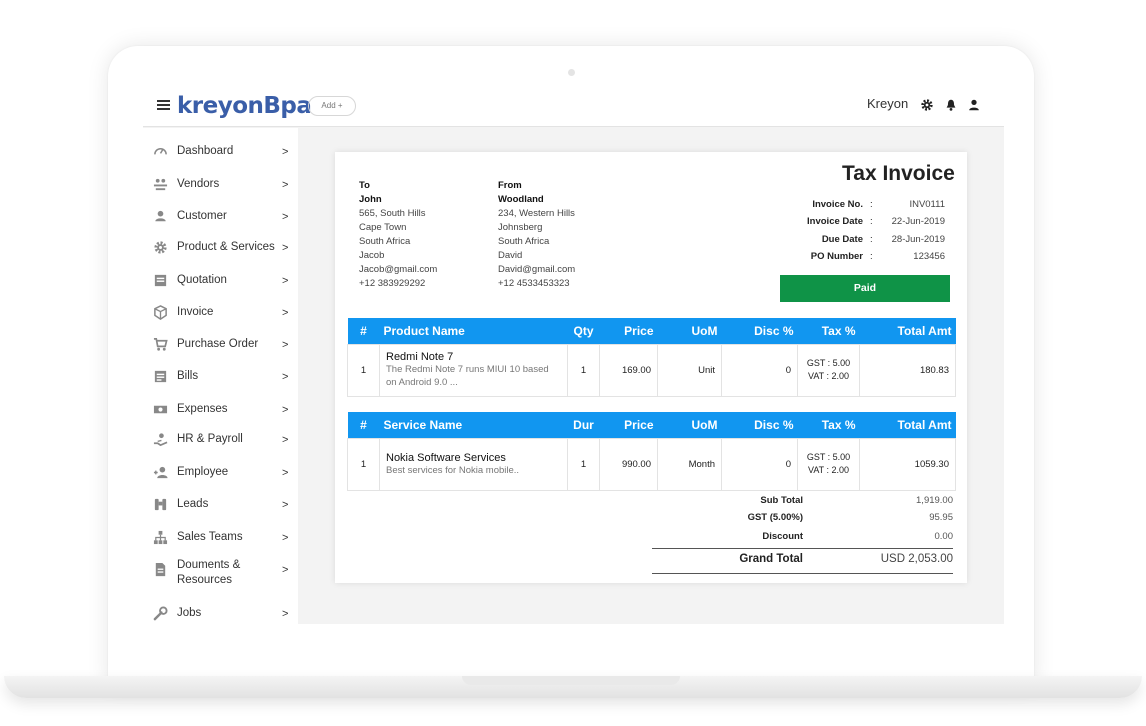  I want to click on sidebar-item-employee: Employee >, so click(220, 475).